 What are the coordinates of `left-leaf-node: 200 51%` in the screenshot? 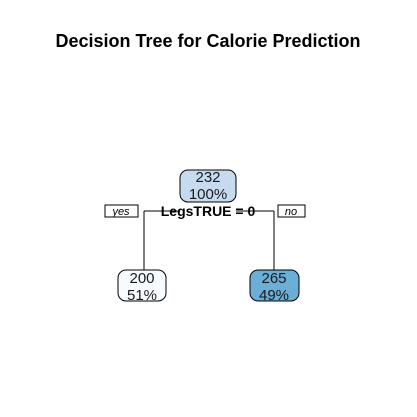 It's located at (142, 286).